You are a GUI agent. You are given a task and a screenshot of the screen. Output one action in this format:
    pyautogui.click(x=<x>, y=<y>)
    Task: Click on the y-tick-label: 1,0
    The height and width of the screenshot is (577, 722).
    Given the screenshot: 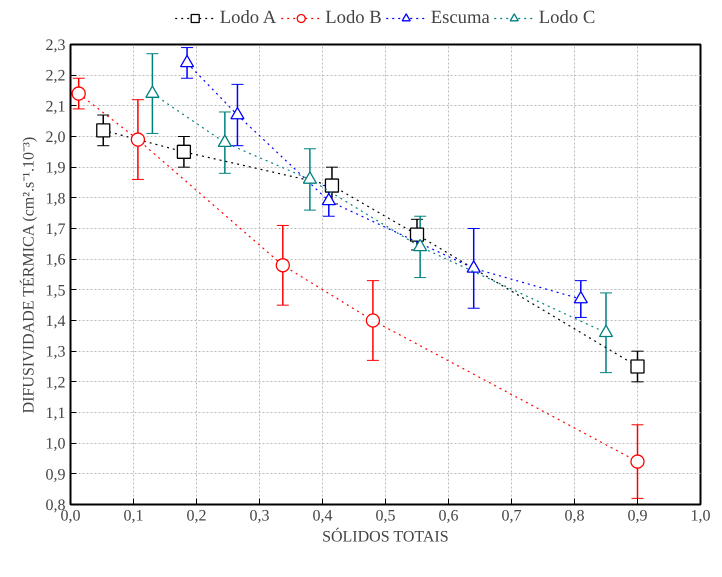 What is the action you would take?
    pyautogui.click(x=56, y=444)
    